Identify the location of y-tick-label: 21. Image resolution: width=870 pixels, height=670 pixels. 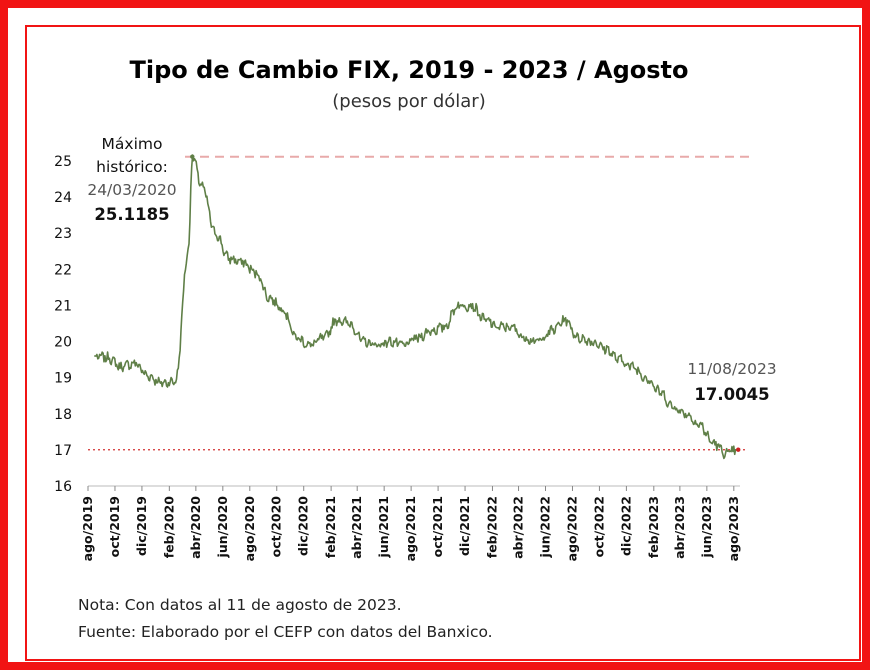
(63, 306).